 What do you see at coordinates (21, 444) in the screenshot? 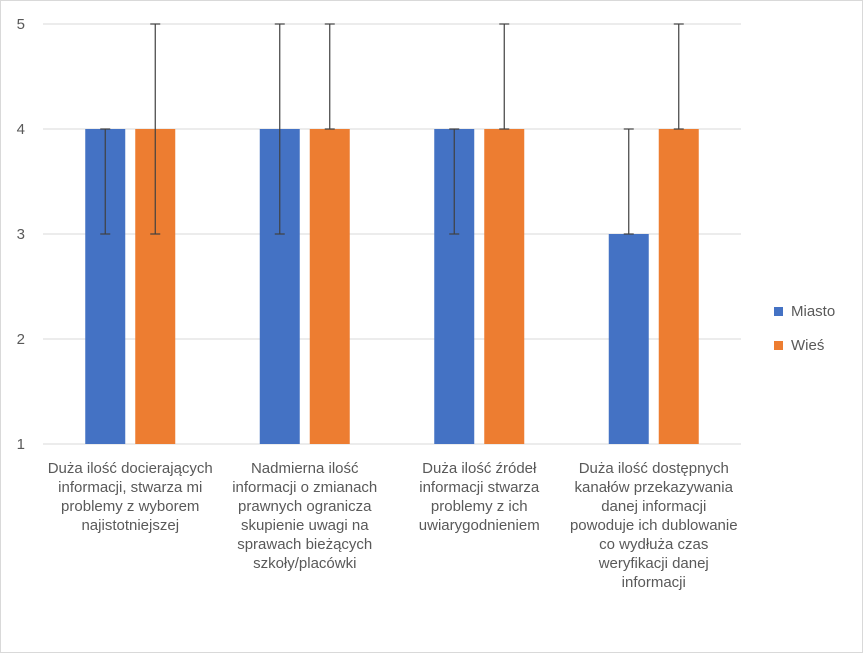
I see `y-tick-label: 1` at bounding box center [21, 444].